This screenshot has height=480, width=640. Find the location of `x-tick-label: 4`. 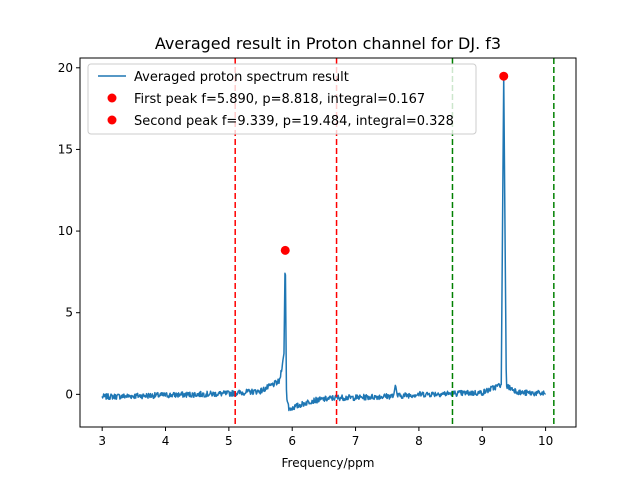

x-tick-label: 4 is located at coordinates (166, 441).